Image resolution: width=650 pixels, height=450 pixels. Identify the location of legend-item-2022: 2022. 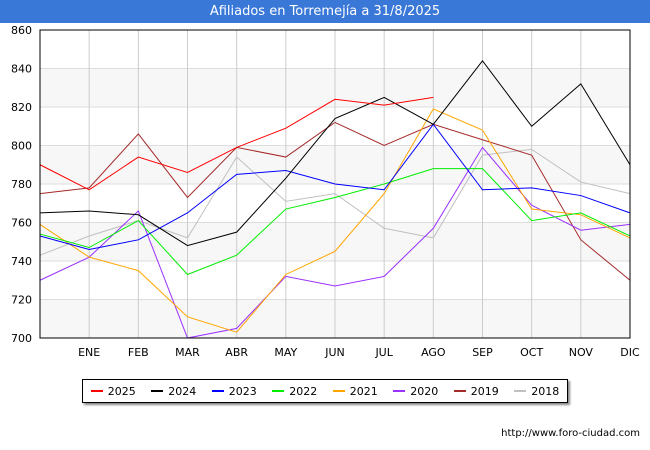
(294, 391).